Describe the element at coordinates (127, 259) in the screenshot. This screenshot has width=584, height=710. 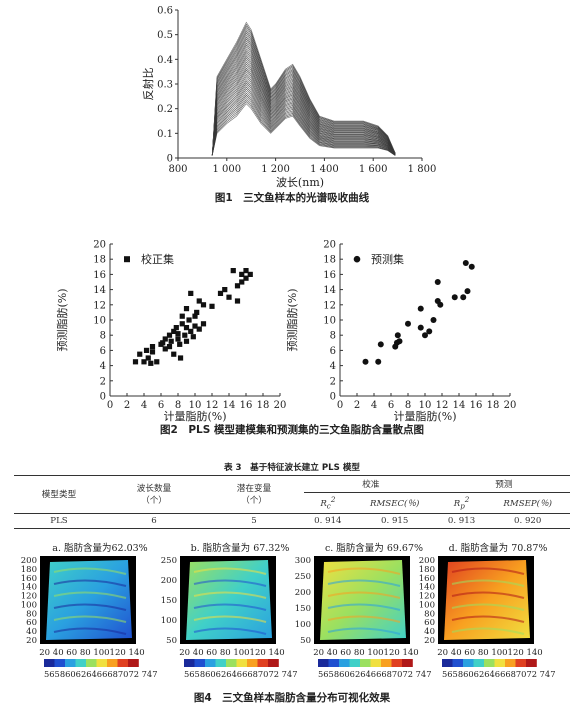
I see `legend-marker` at that location.